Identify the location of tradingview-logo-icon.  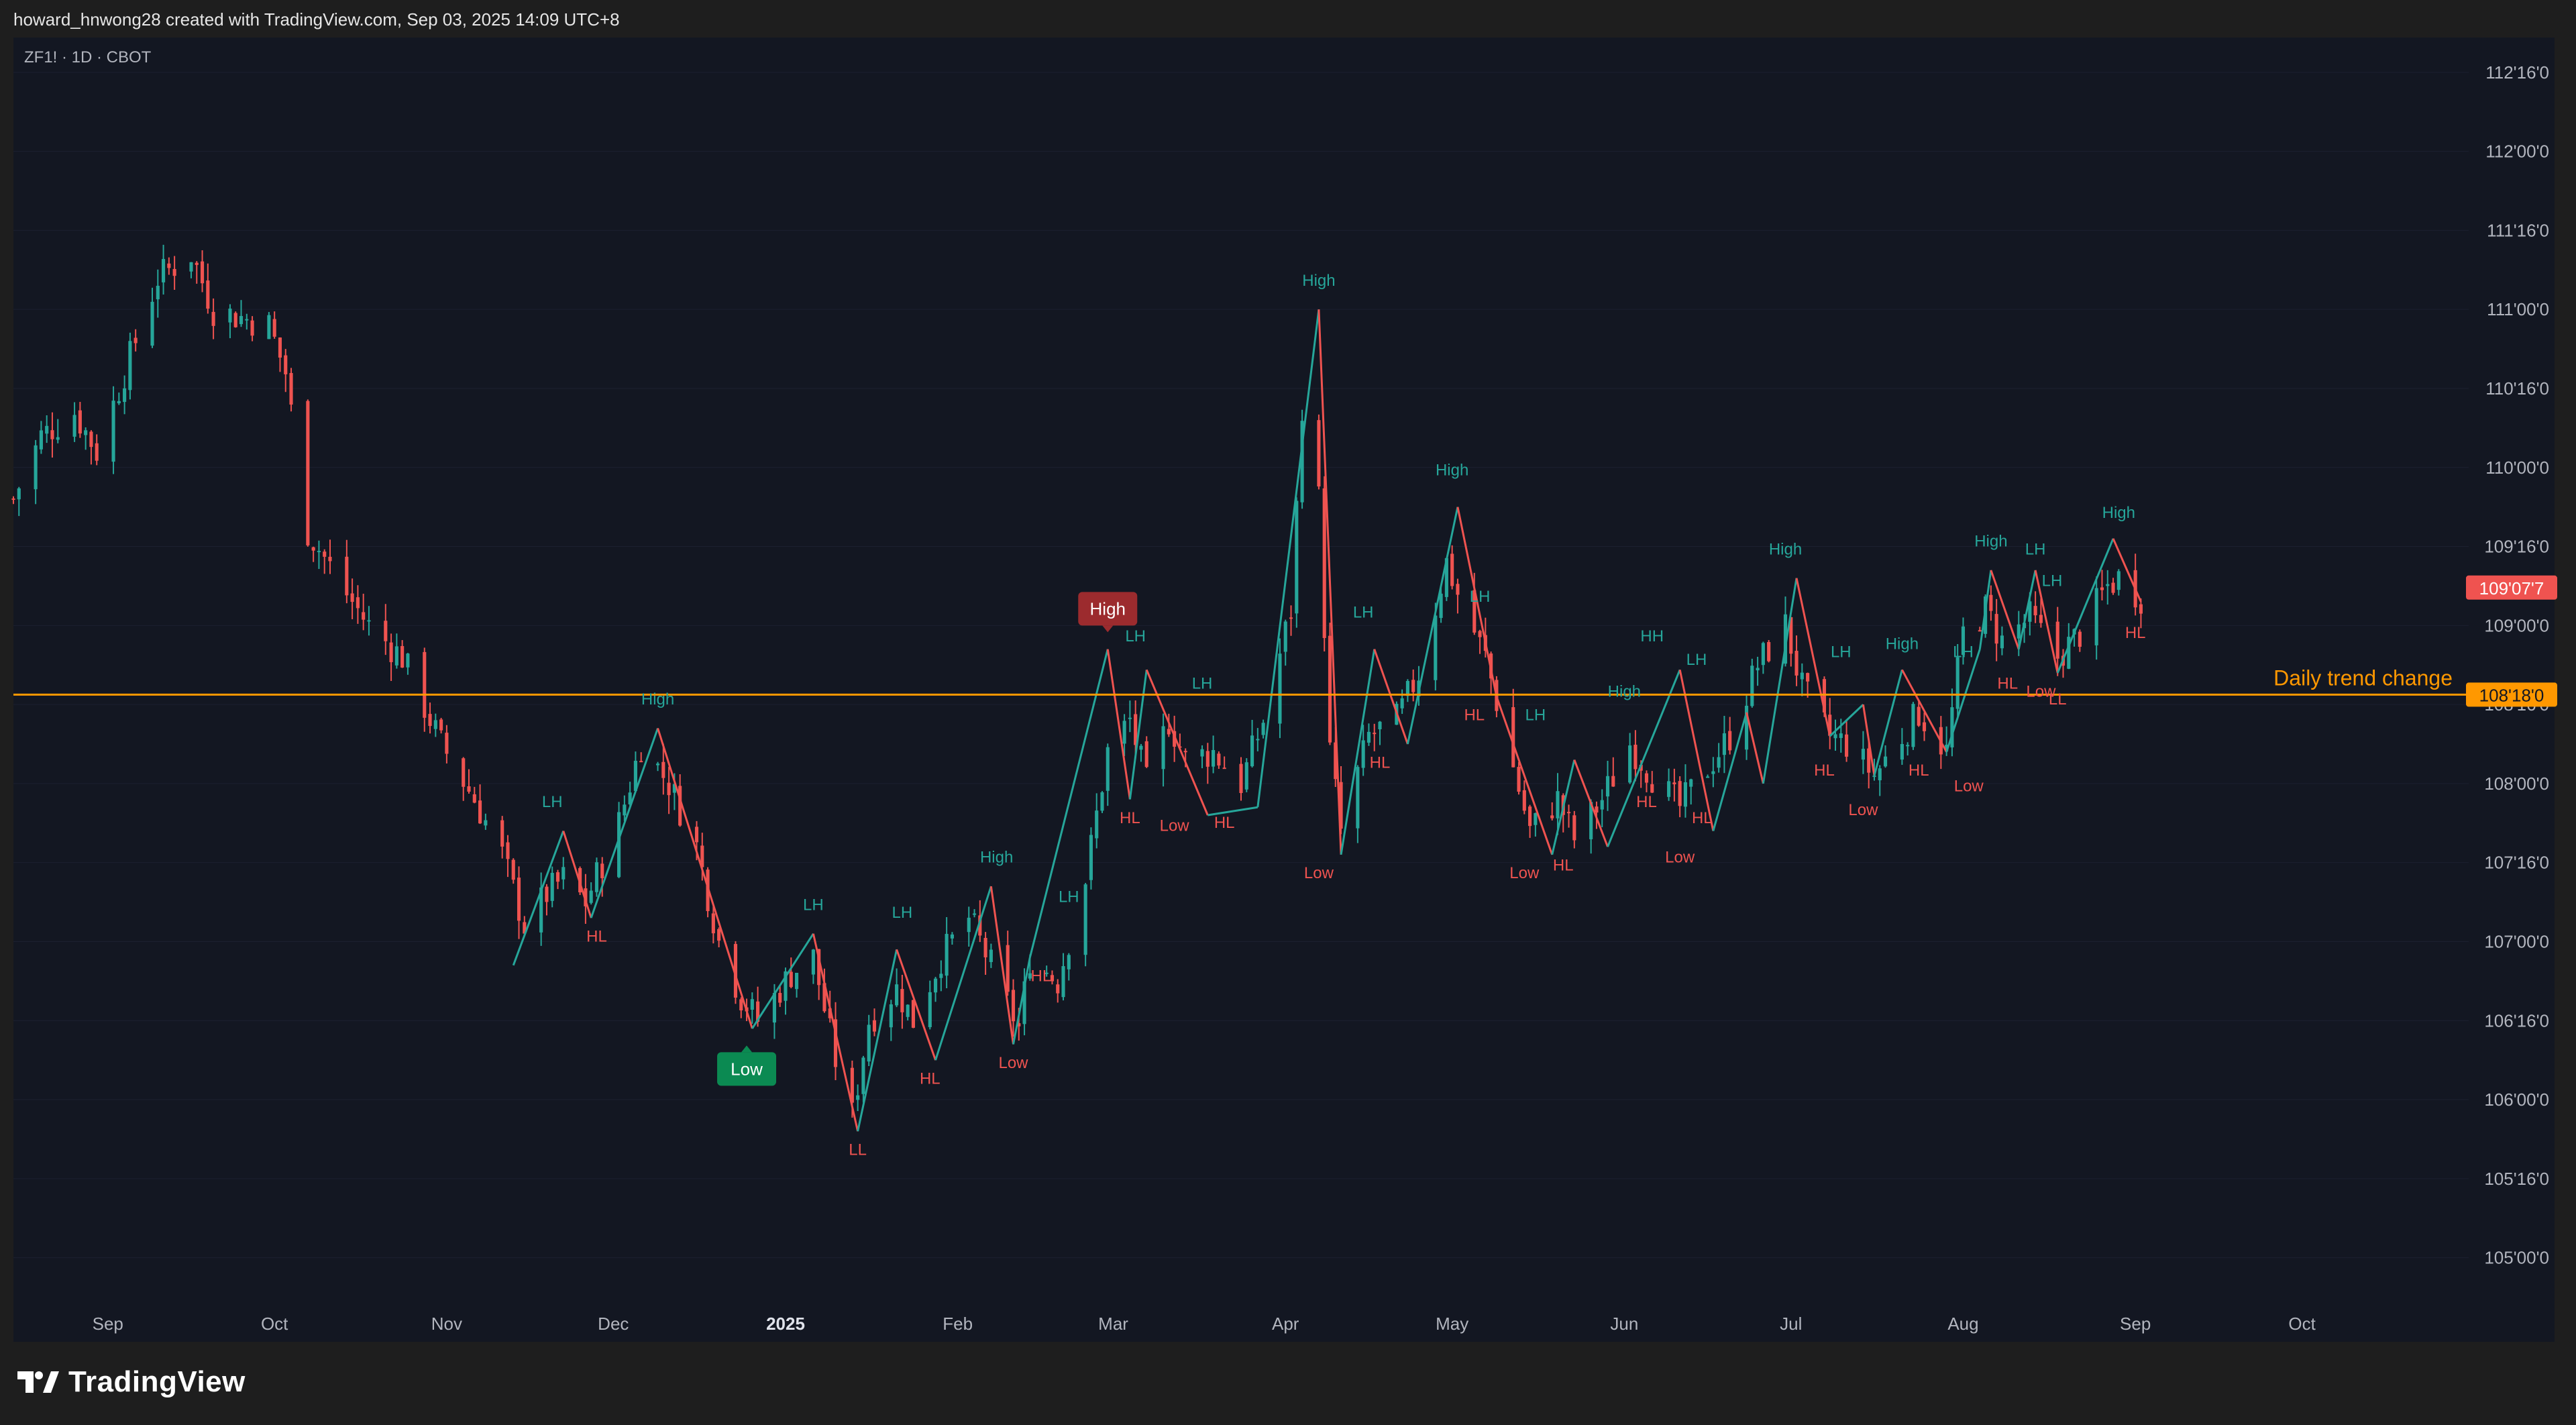
(38, 1382).